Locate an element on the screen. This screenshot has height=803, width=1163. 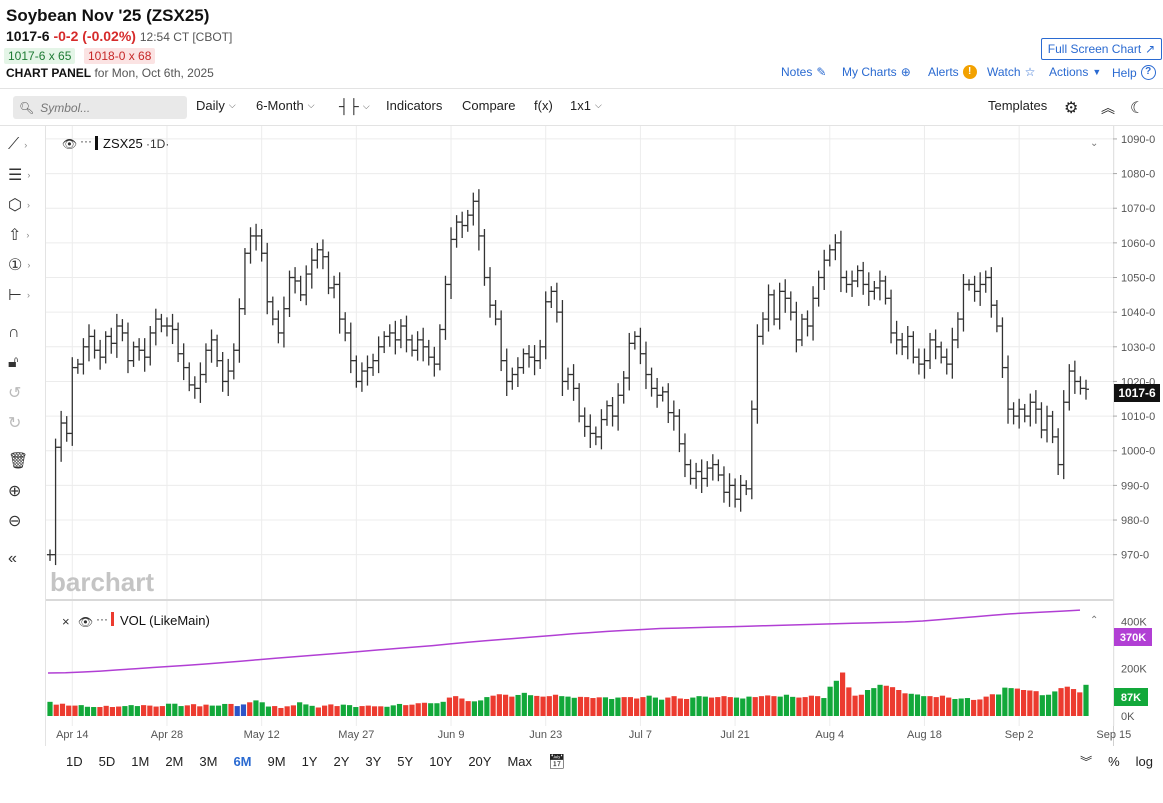
trash-icon: 🗑︎ is located at coordinates (18, 461).